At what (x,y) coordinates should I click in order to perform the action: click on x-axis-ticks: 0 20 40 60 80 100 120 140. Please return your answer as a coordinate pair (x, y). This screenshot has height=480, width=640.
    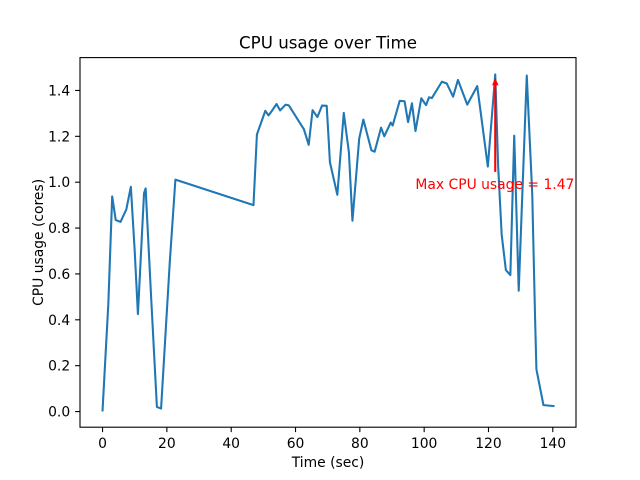
    Looking at the image, I should click on (332, 439).